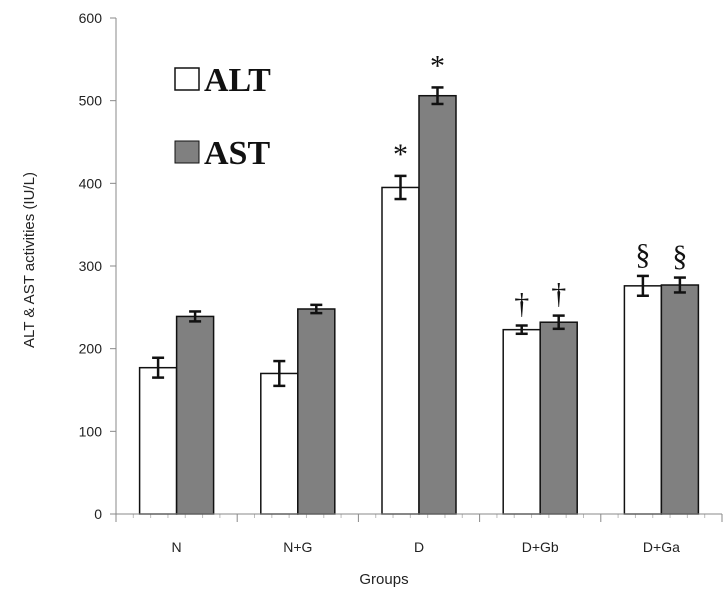 This screenshot has width=725, height=594. Describe the element at coordinates (158, 440) in the screenshot. I see `bar-alt-n` at that location.